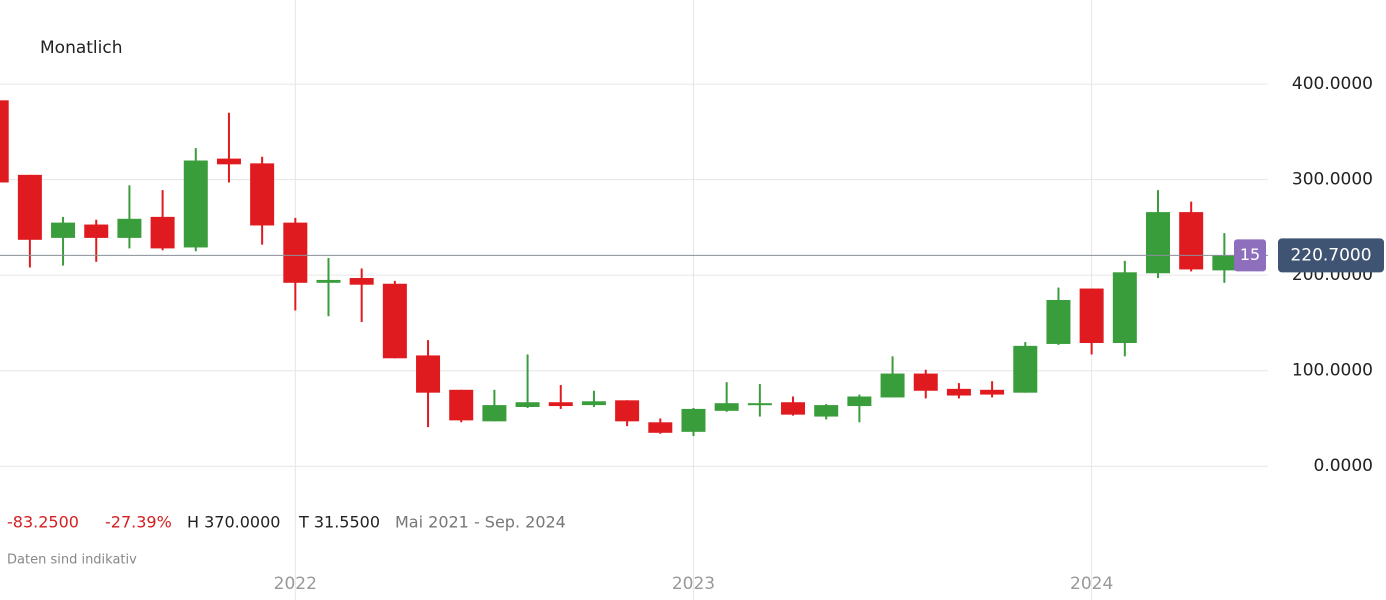  I want to click on stat: H 370.0000, so click(233, 522).